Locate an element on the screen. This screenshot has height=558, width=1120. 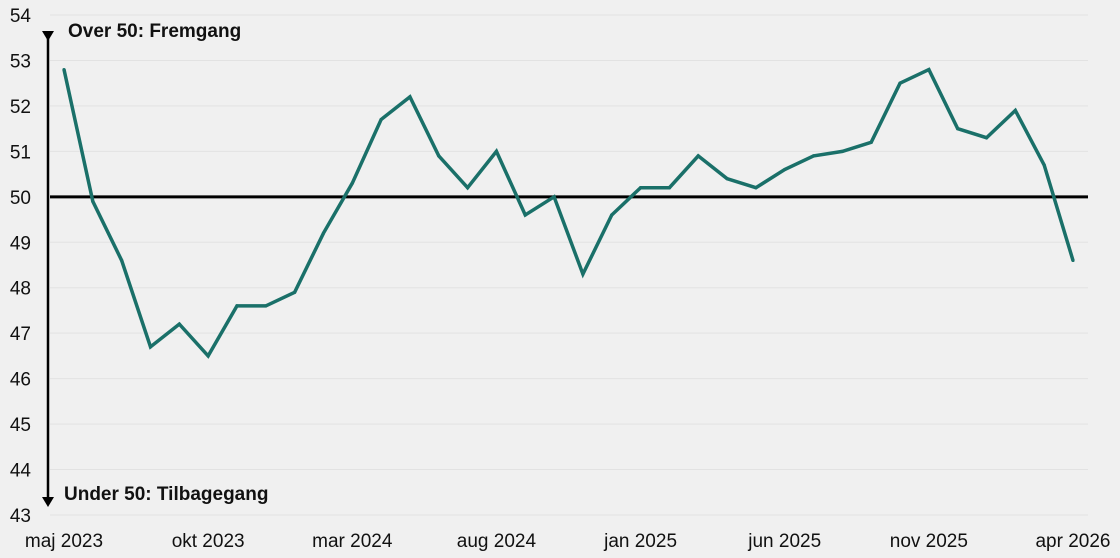
annotation-upper: Over 50: Fremgang is located at coordinates (154, 31).